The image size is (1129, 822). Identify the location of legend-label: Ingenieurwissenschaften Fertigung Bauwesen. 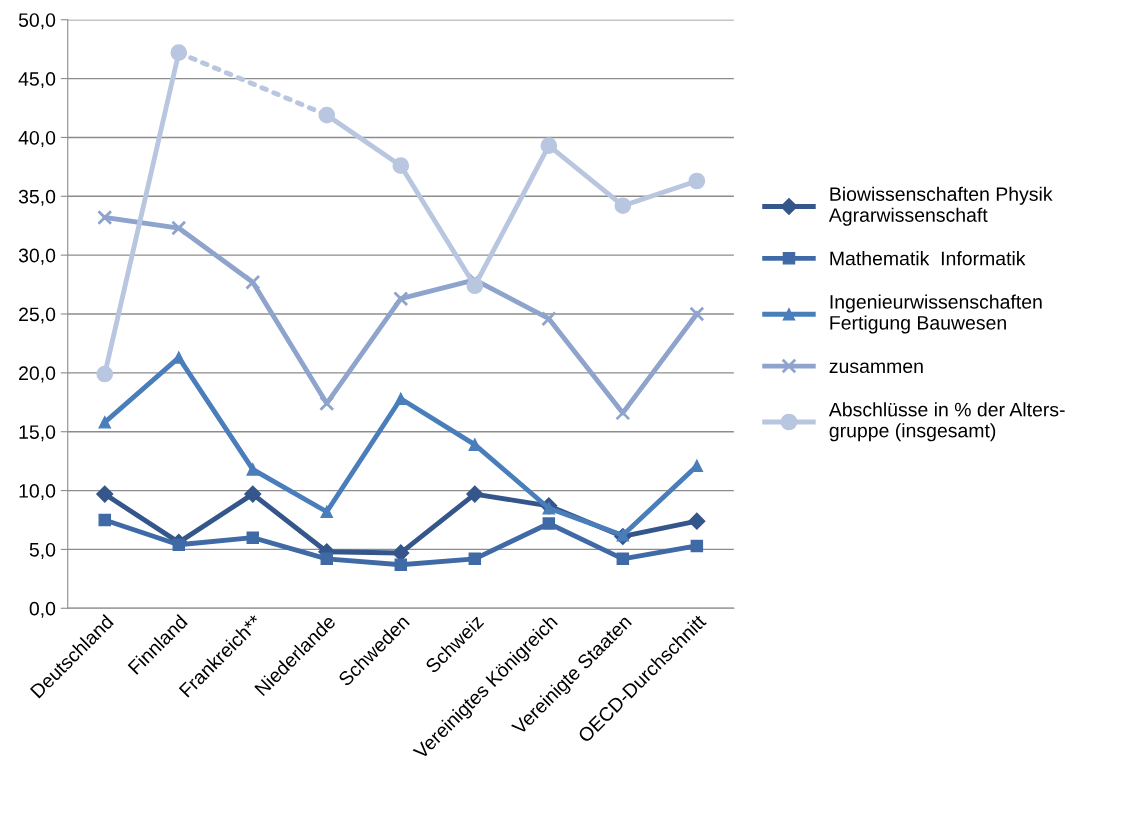
(936, 314).